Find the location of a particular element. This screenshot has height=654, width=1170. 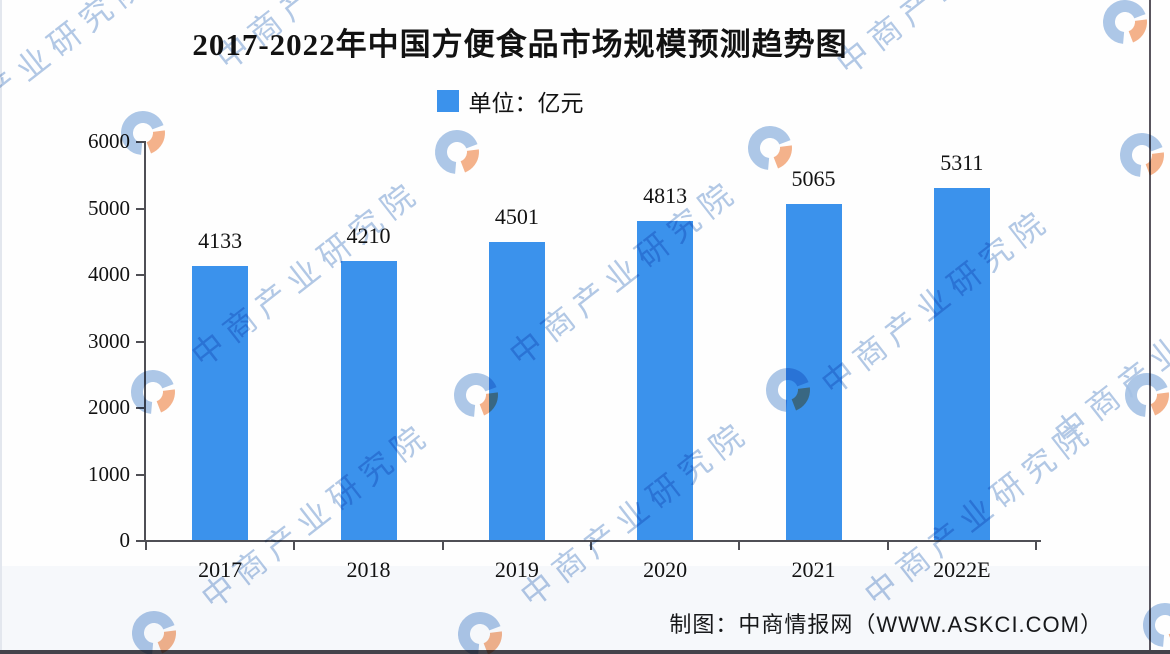

y-axis-tick-label: 1000 is located at coordinates (109, 473).